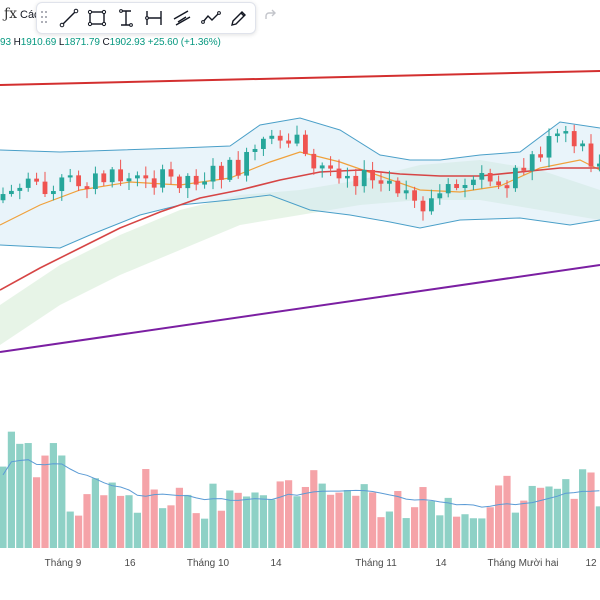 The height and width of the screenshot is (600, 600). I want to click on x-tick-label: 16, so click(130, 563).